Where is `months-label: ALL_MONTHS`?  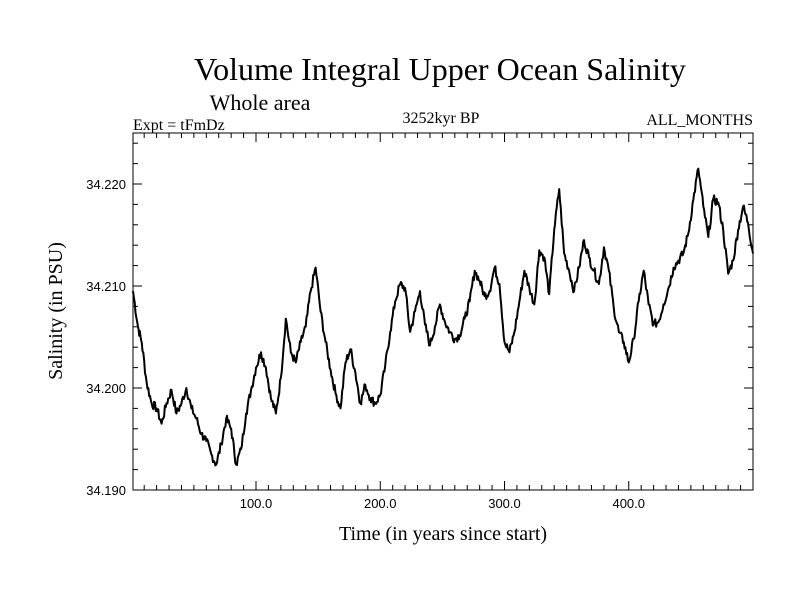 months-label: ALL_MONTHS is located at coordinates (699, 120).